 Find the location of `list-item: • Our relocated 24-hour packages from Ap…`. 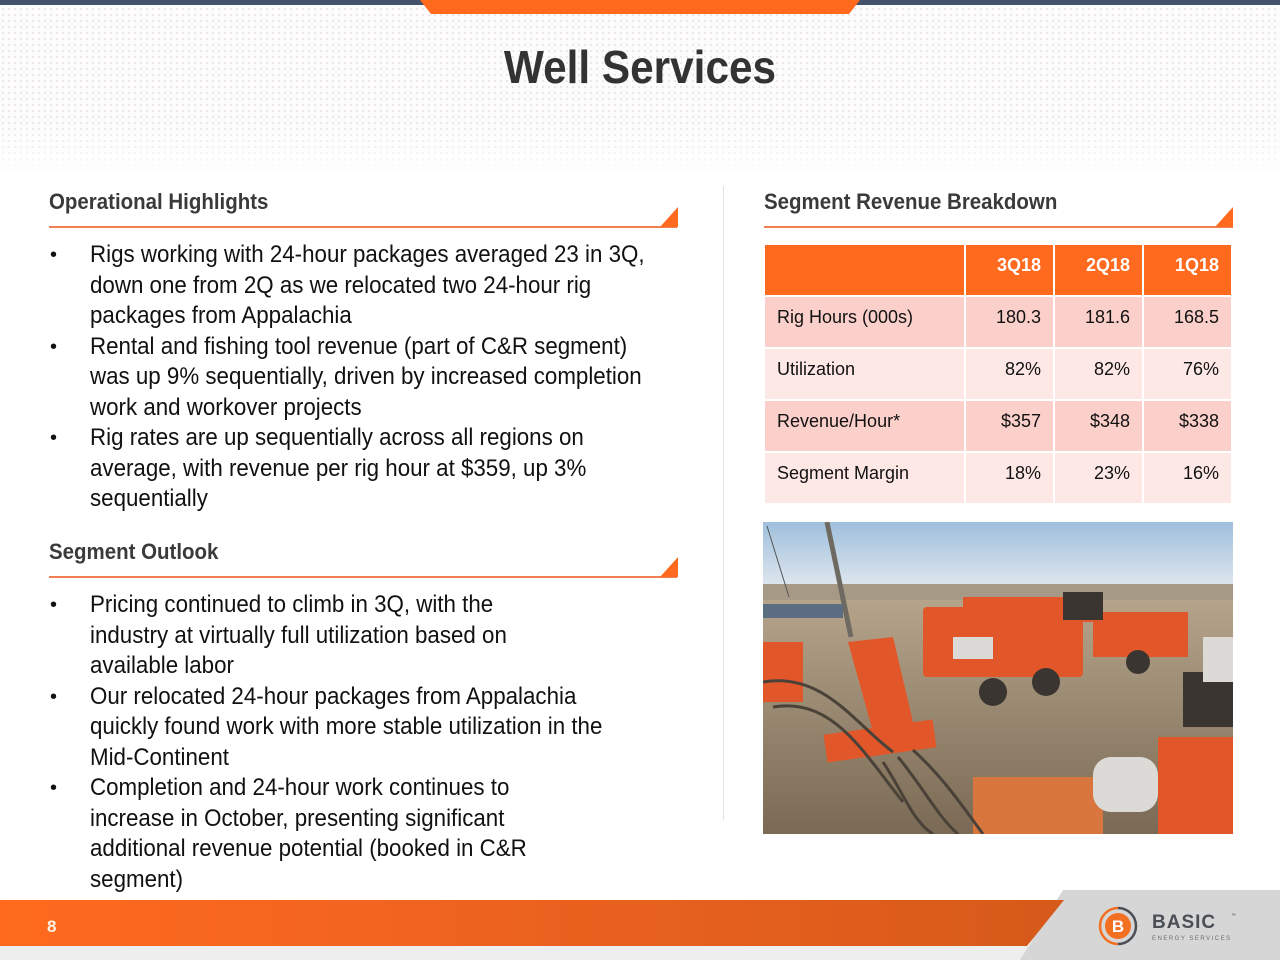

list-item: • Our relocated 24-hour packages from Ap… is located at coordinates (326, 726).